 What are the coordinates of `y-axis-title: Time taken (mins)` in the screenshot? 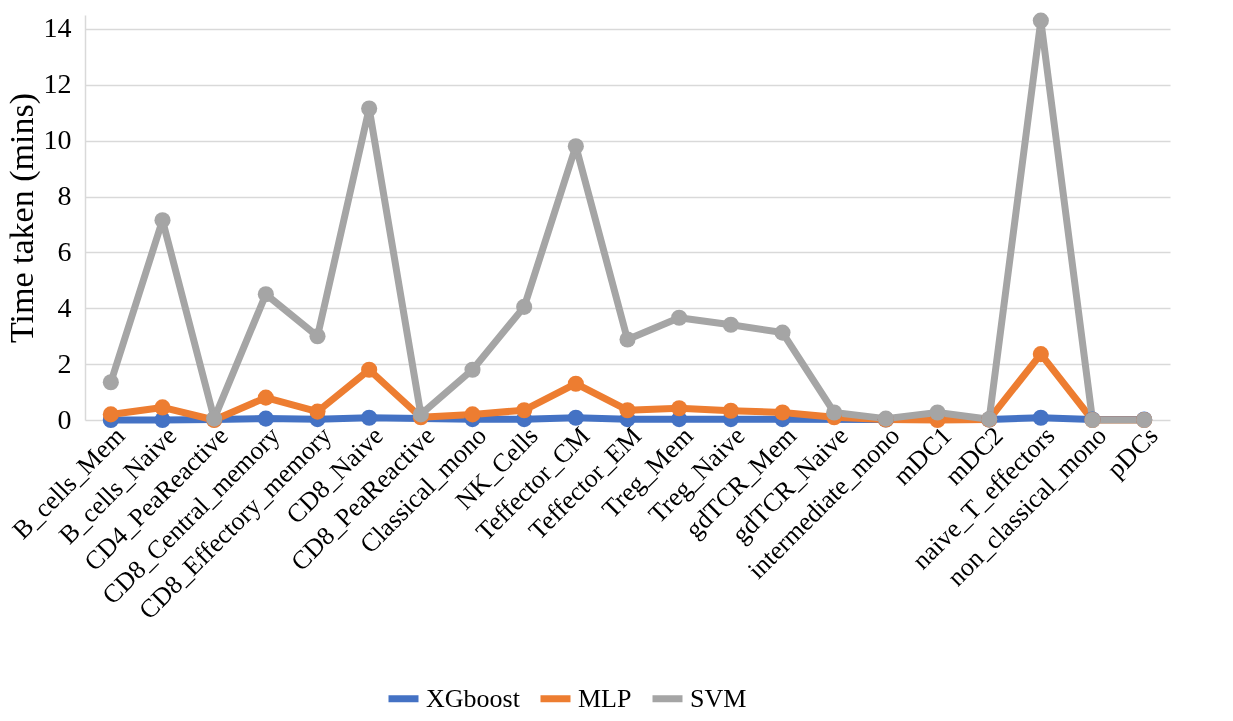 It's located at (21, 218).